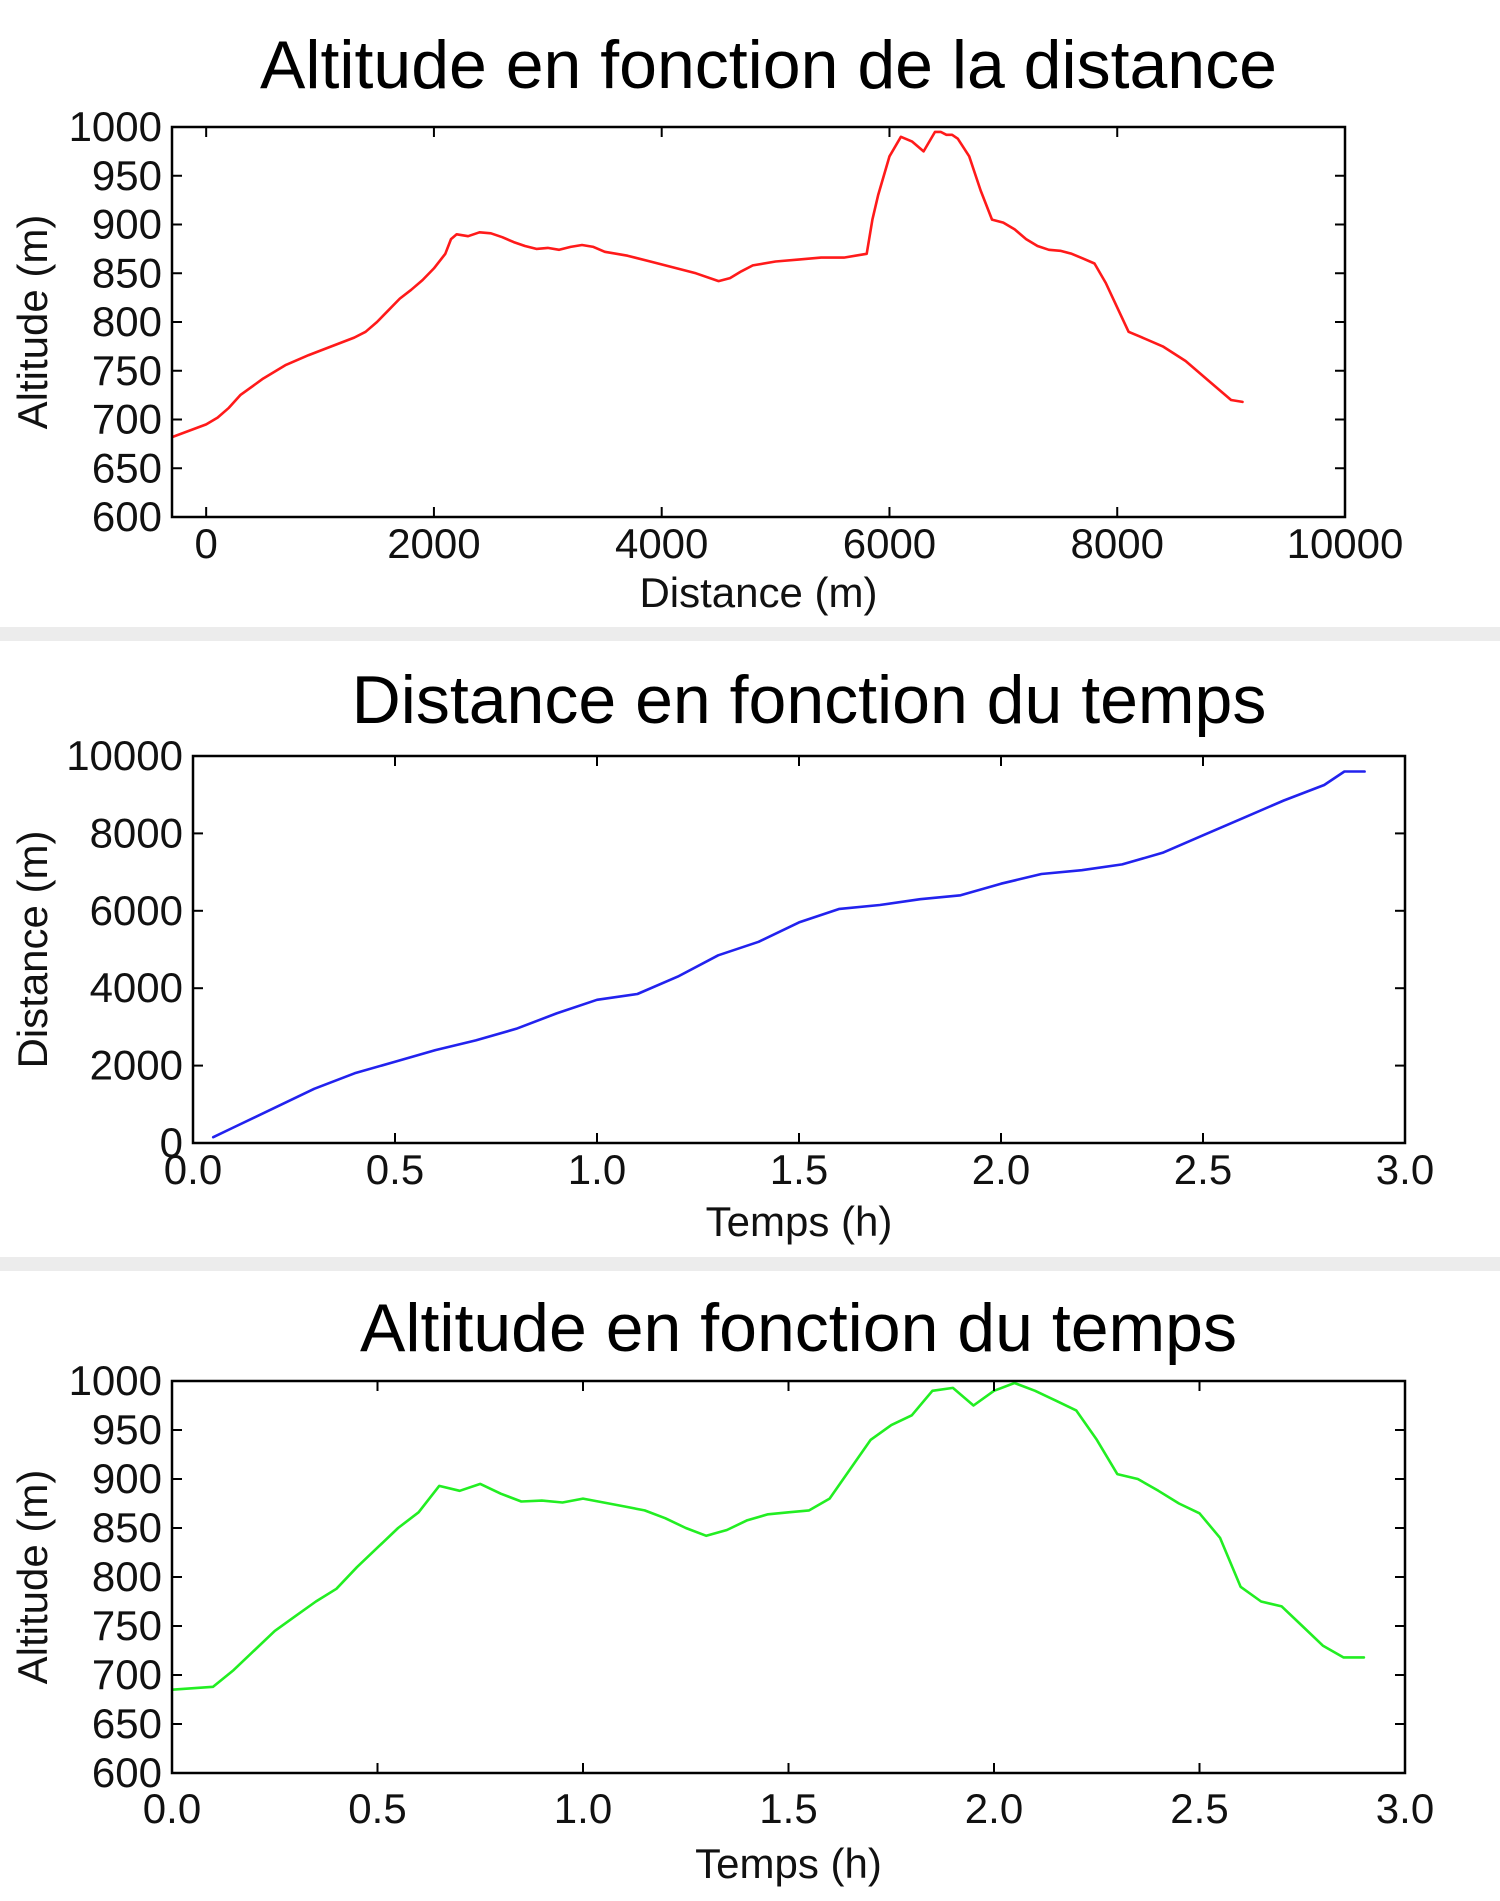 This screenshot has height=1901, width=1500. What do you see at coordinates (1117, 543) in the screenshot?
I see `x-tick-label: 8000` at bounding box center [1117, 543].